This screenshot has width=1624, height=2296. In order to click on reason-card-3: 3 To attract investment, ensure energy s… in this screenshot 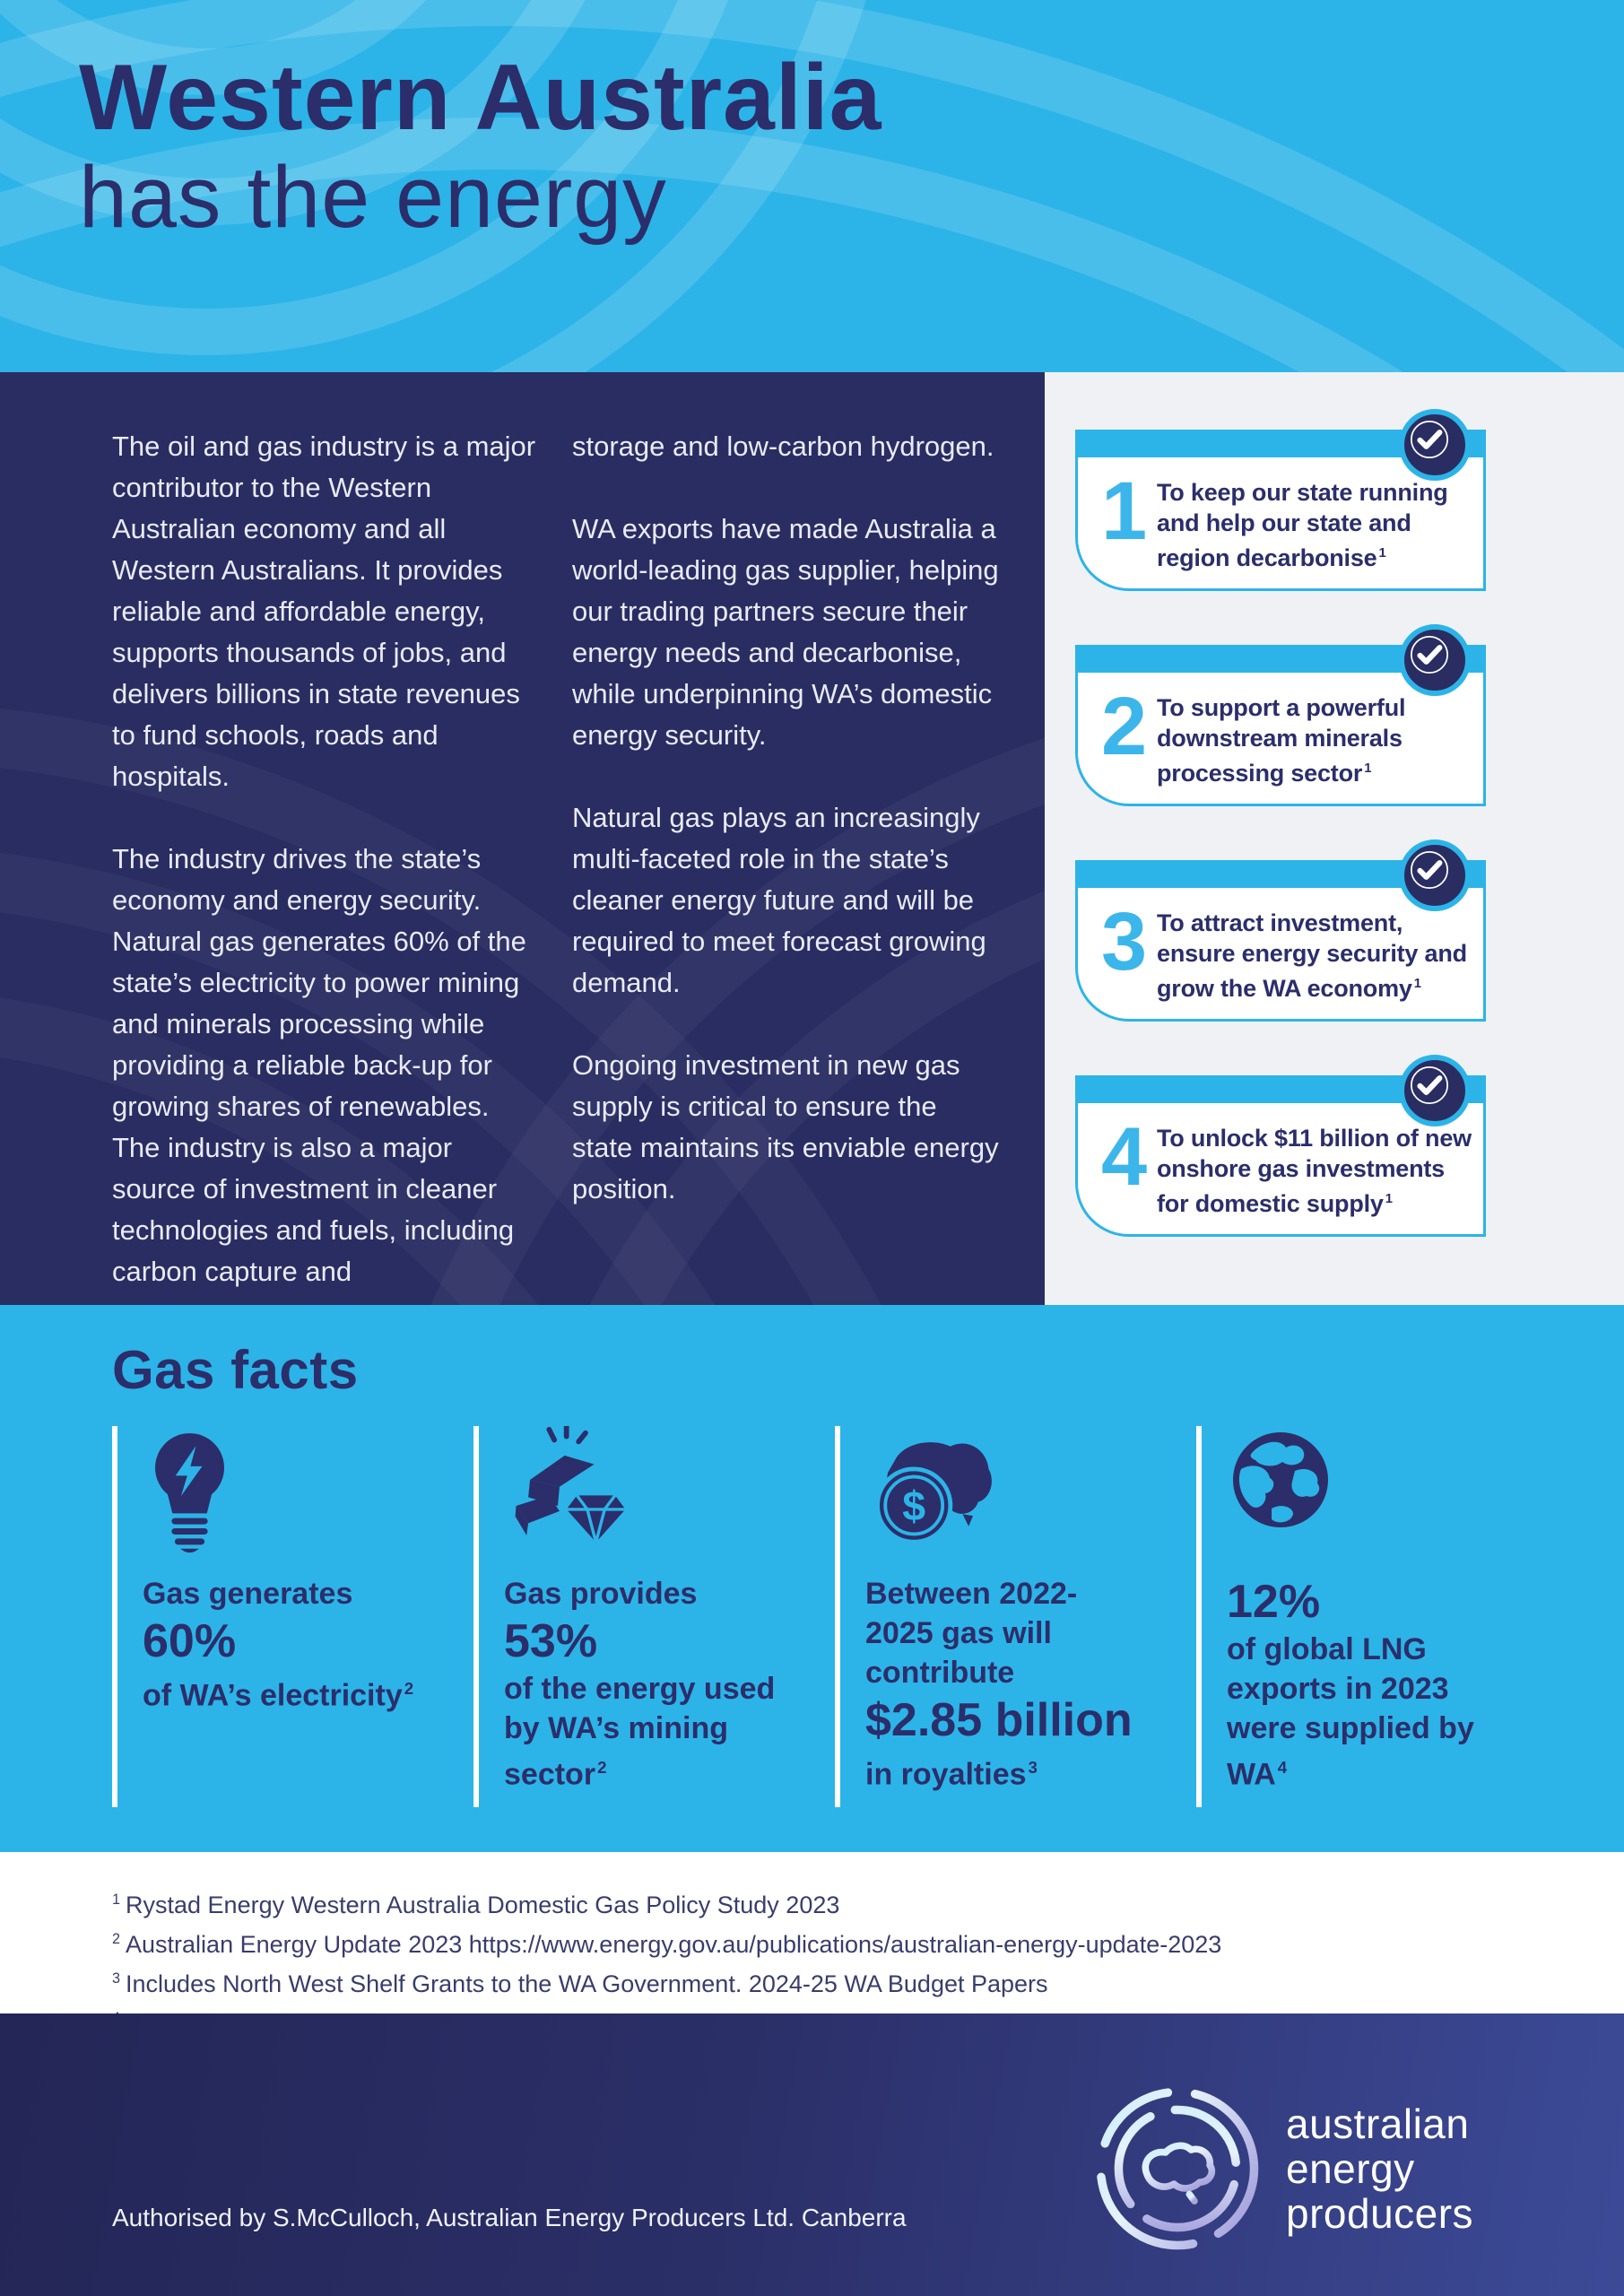, I will do `click(1280, 930)`.